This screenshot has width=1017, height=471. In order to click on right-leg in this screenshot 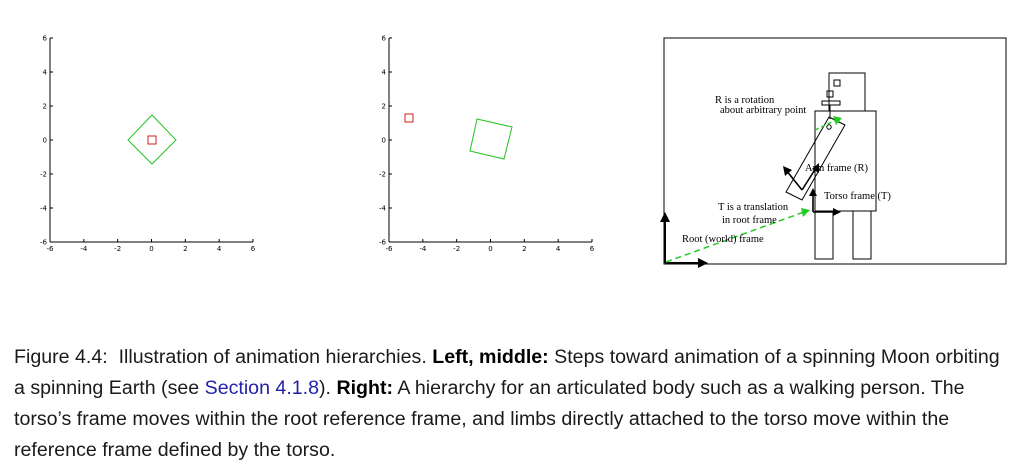, I will do `click(862, 235)`.